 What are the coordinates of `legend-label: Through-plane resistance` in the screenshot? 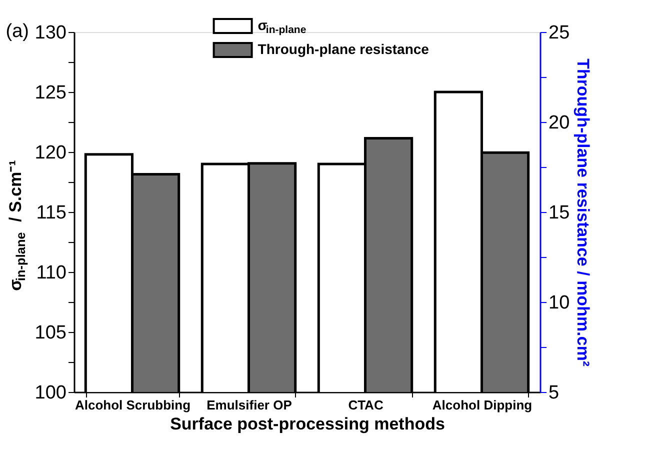 It's located at (344, 49).